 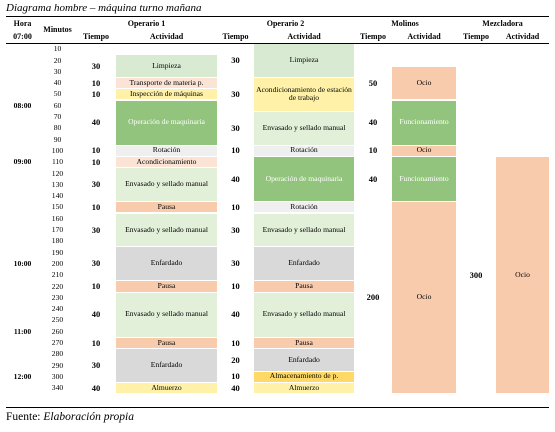 What do you see at coordinates (373, 150) in the screenshot?
I see `molinos-time: 10` at bounding box center [373, 150].